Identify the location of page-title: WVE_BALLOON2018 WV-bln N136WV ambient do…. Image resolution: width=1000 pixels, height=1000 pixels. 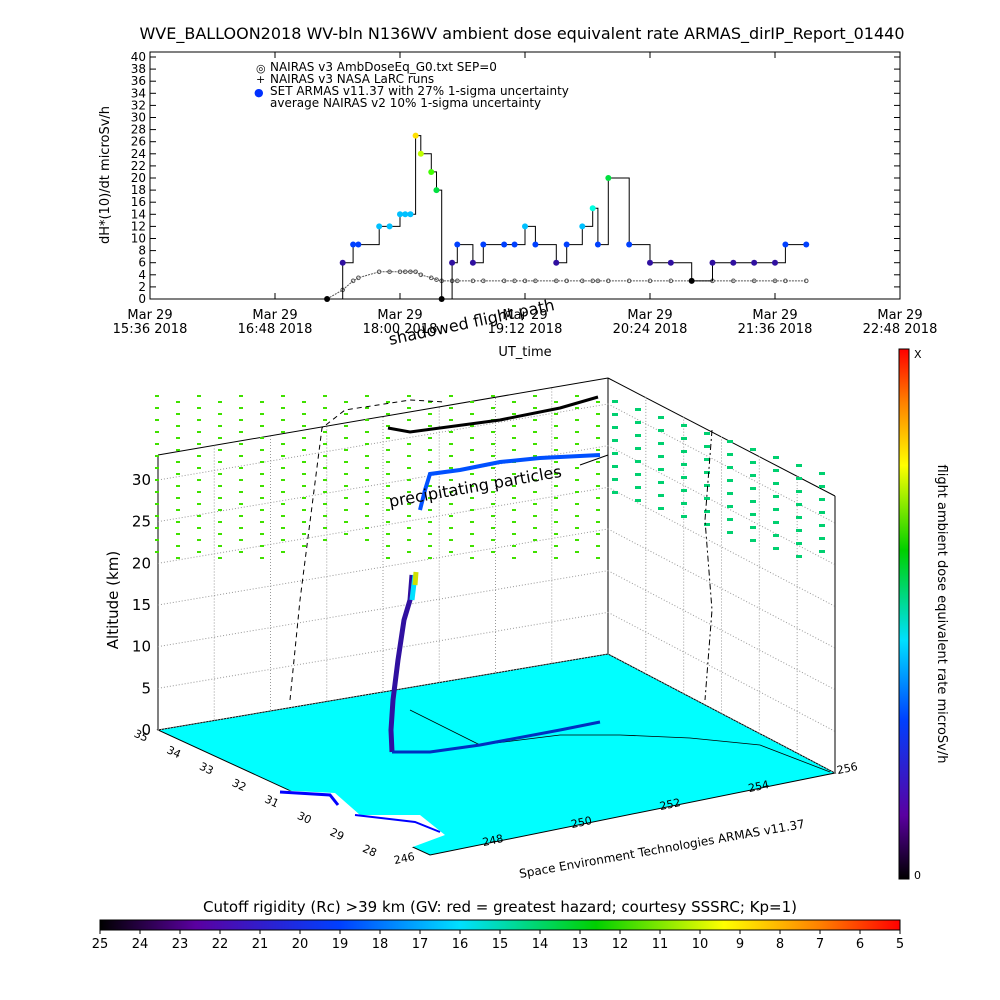
(521, 34).